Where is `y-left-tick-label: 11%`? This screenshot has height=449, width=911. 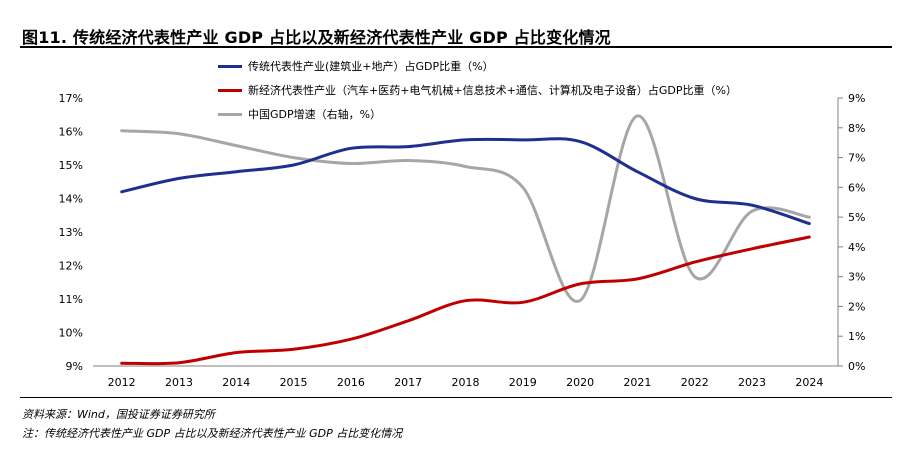
y-left-tick-label: 11% is located at coordinates (71, 299).